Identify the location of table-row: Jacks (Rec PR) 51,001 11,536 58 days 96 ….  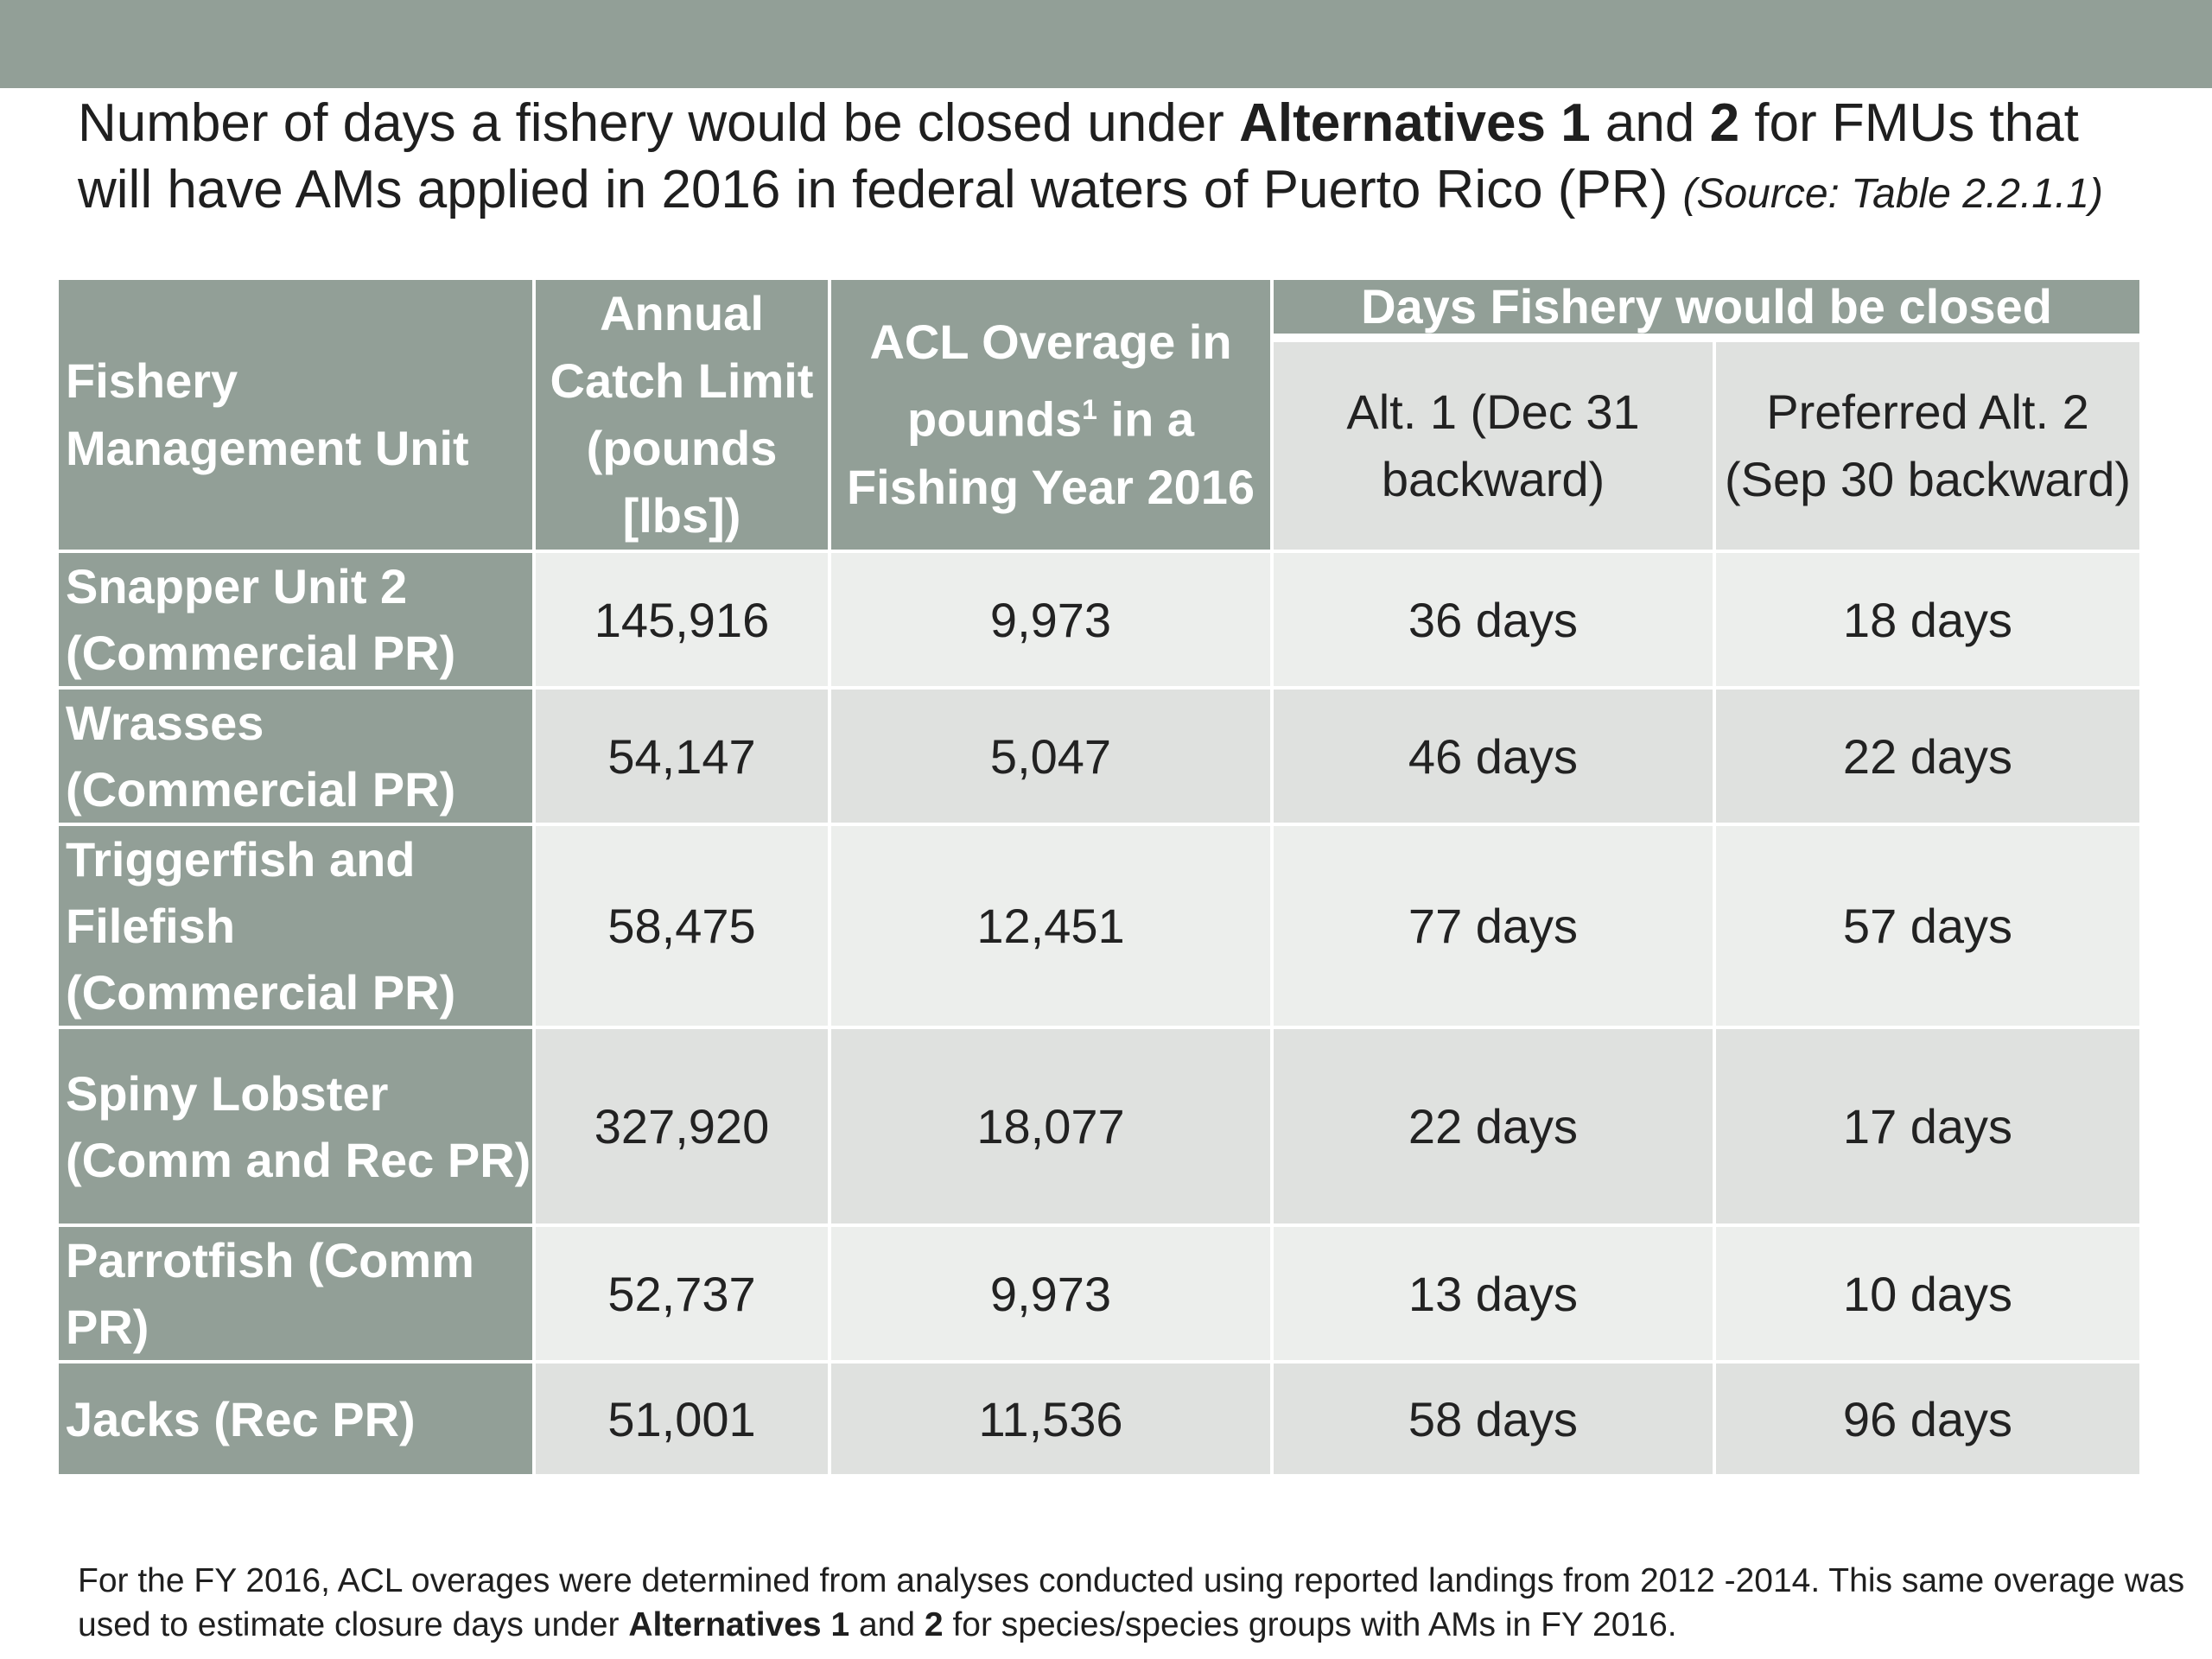
(1099, 1418).